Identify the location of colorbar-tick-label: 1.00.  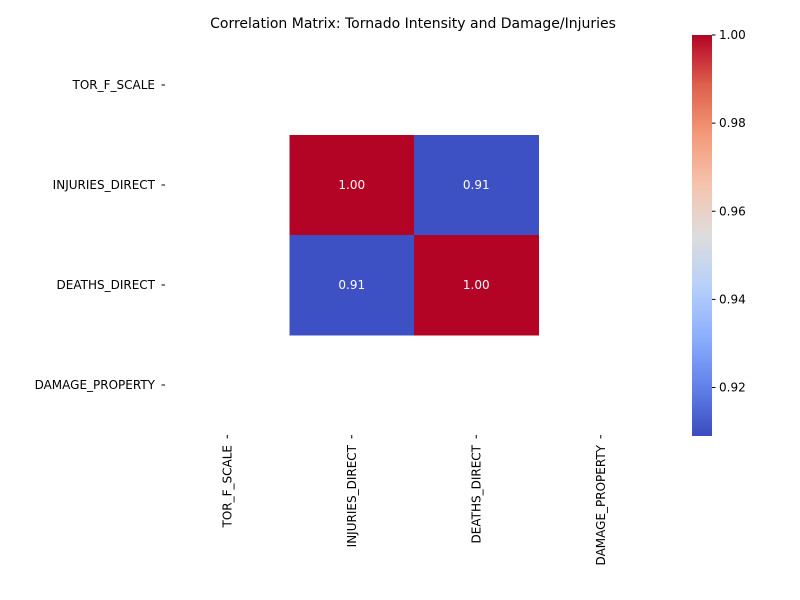
(732, 35).